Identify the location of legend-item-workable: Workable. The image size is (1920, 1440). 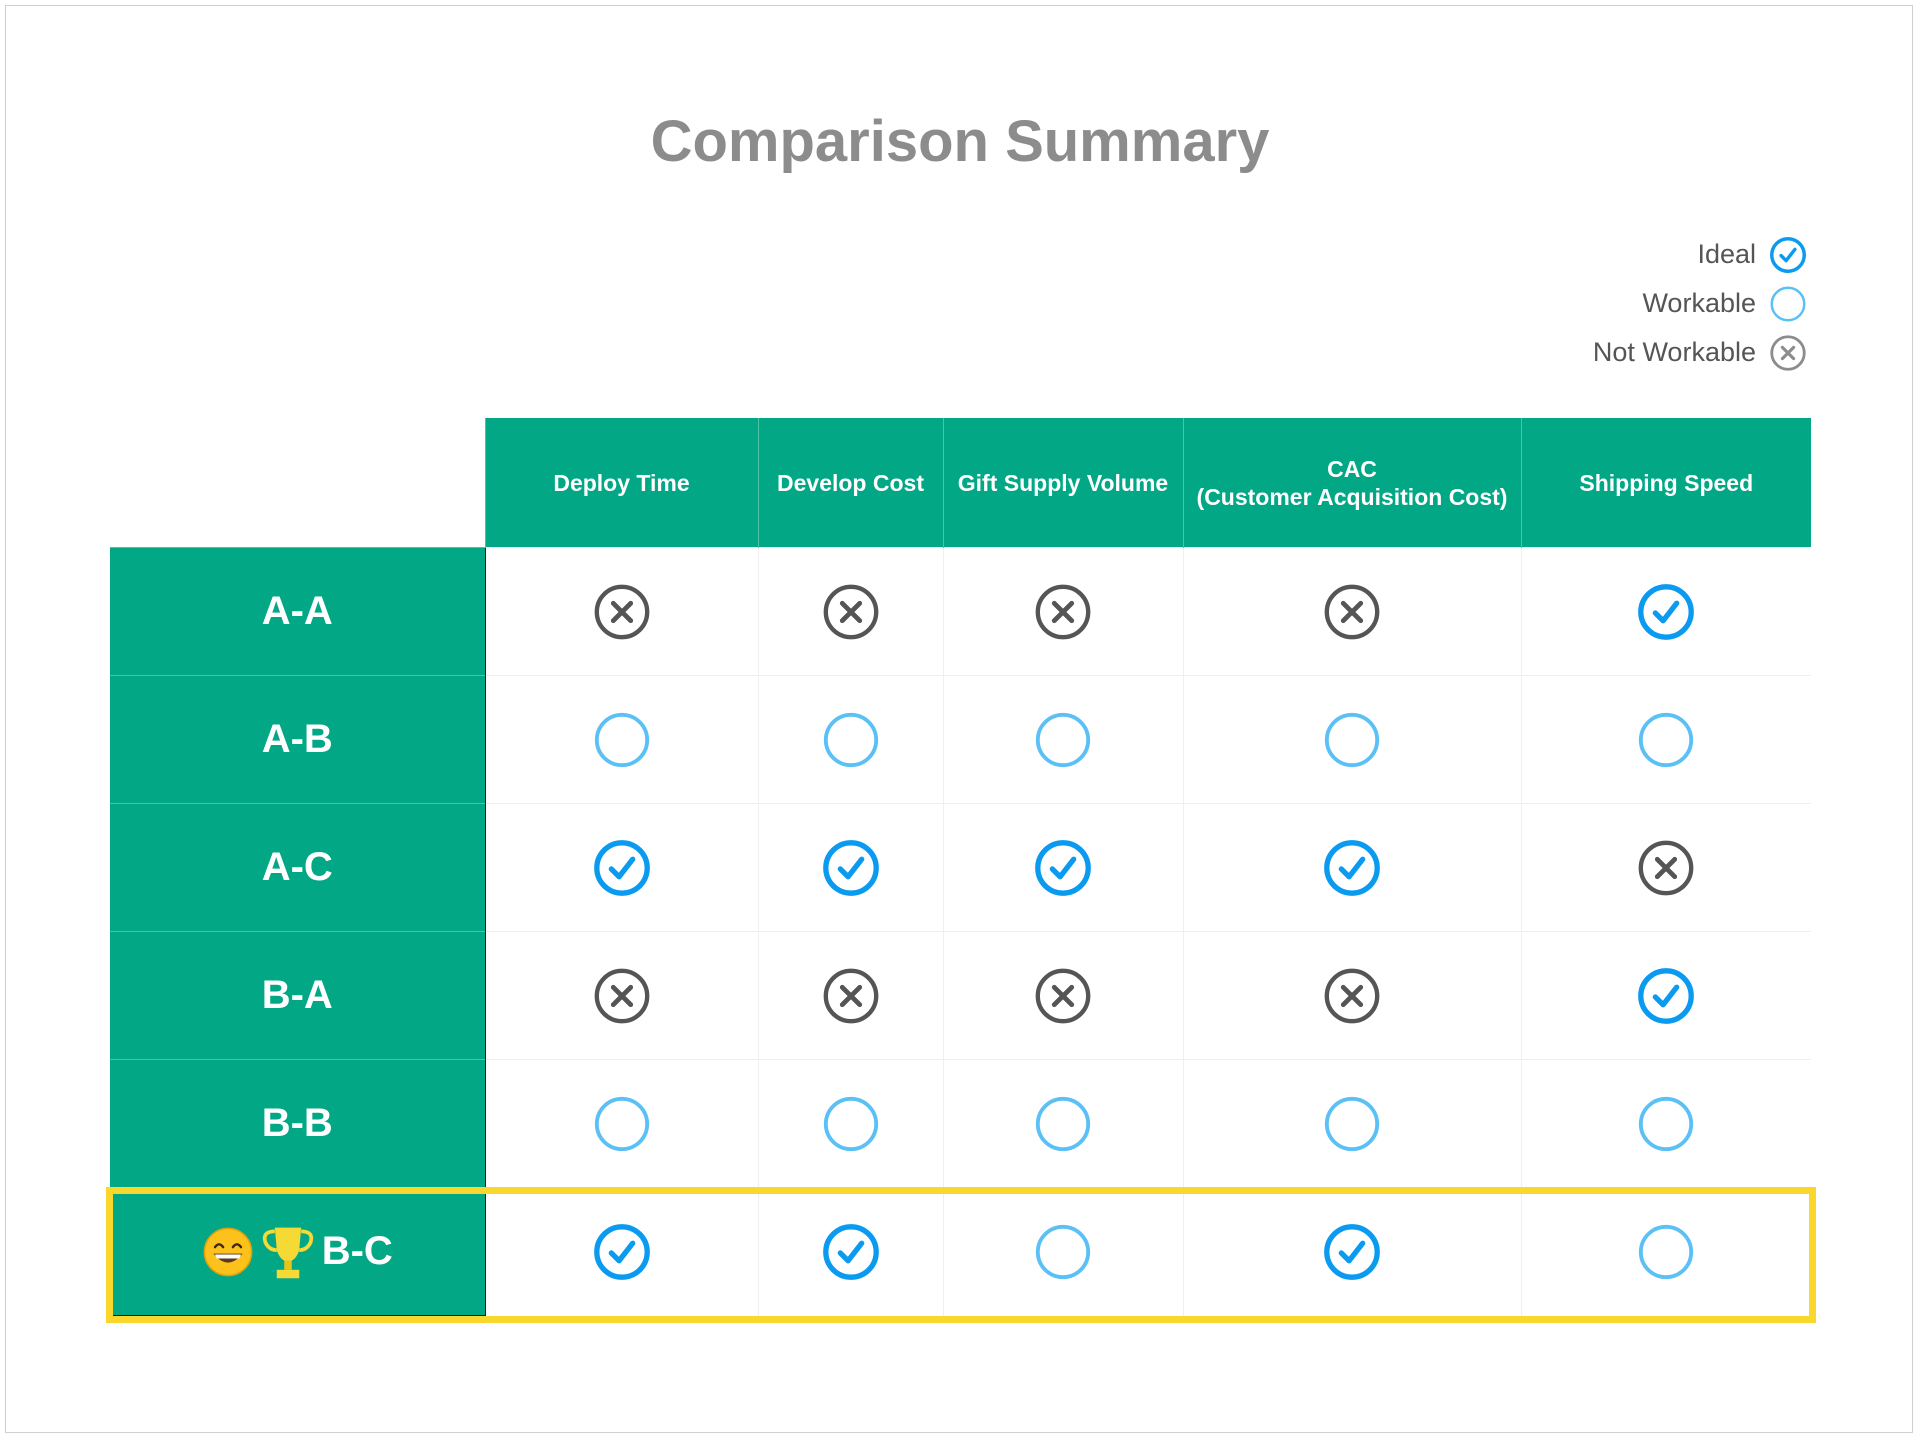
(1700, 303).